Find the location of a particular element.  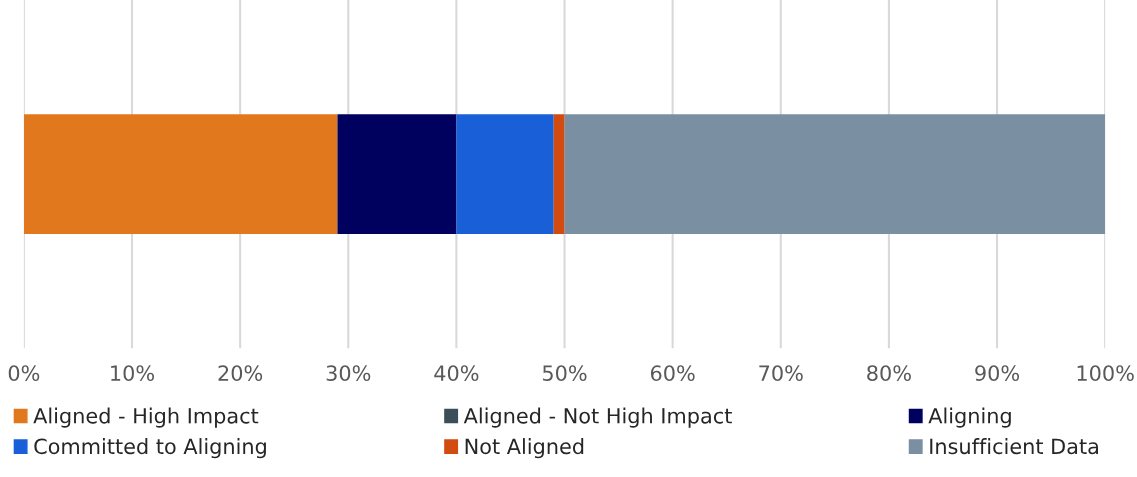

x-tick-label: 50% is located at coordinates (564, 373).